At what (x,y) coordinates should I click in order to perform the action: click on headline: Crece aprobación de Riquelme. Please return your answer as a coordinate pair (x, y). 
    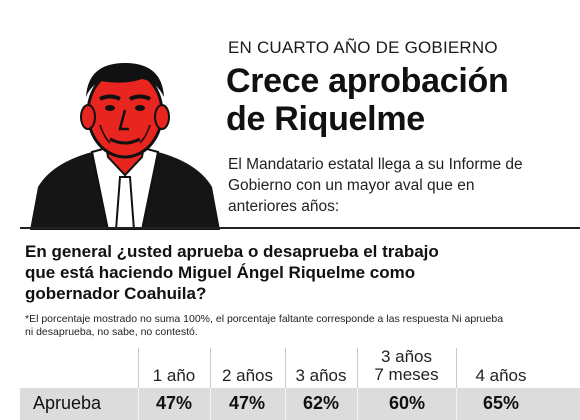
    Looking at the image, I should click on (367, 100).